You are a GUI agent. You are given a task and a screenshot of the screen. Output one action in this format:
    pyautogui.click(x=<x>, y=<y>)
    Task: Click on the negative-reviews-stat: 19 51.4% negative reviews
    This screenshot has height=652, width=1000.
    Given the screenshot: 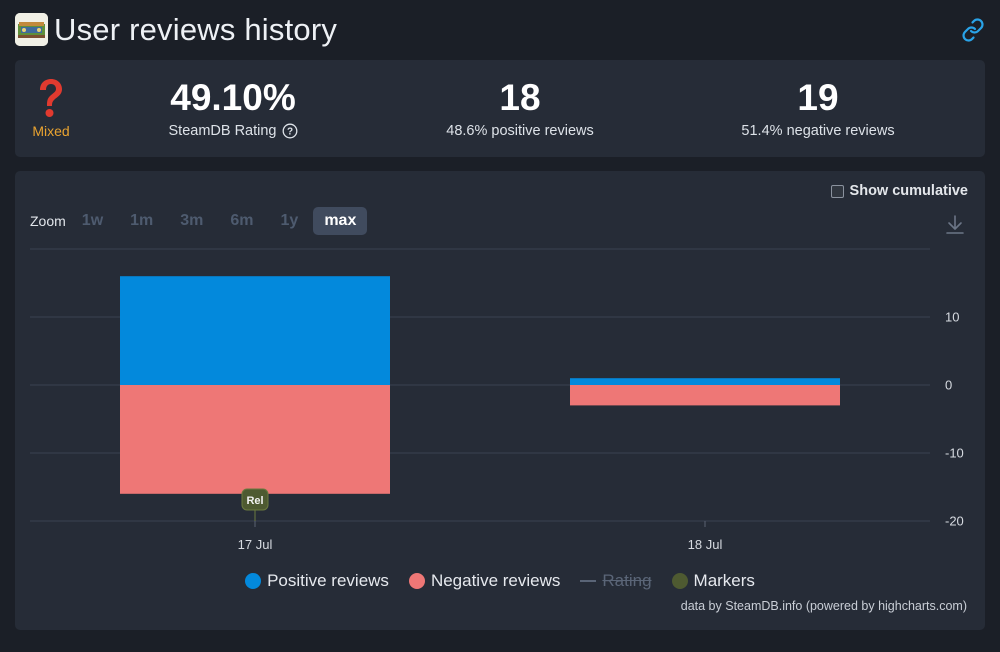 What is the action you would take?
    pyautogui.click(x=818, y=108)
    